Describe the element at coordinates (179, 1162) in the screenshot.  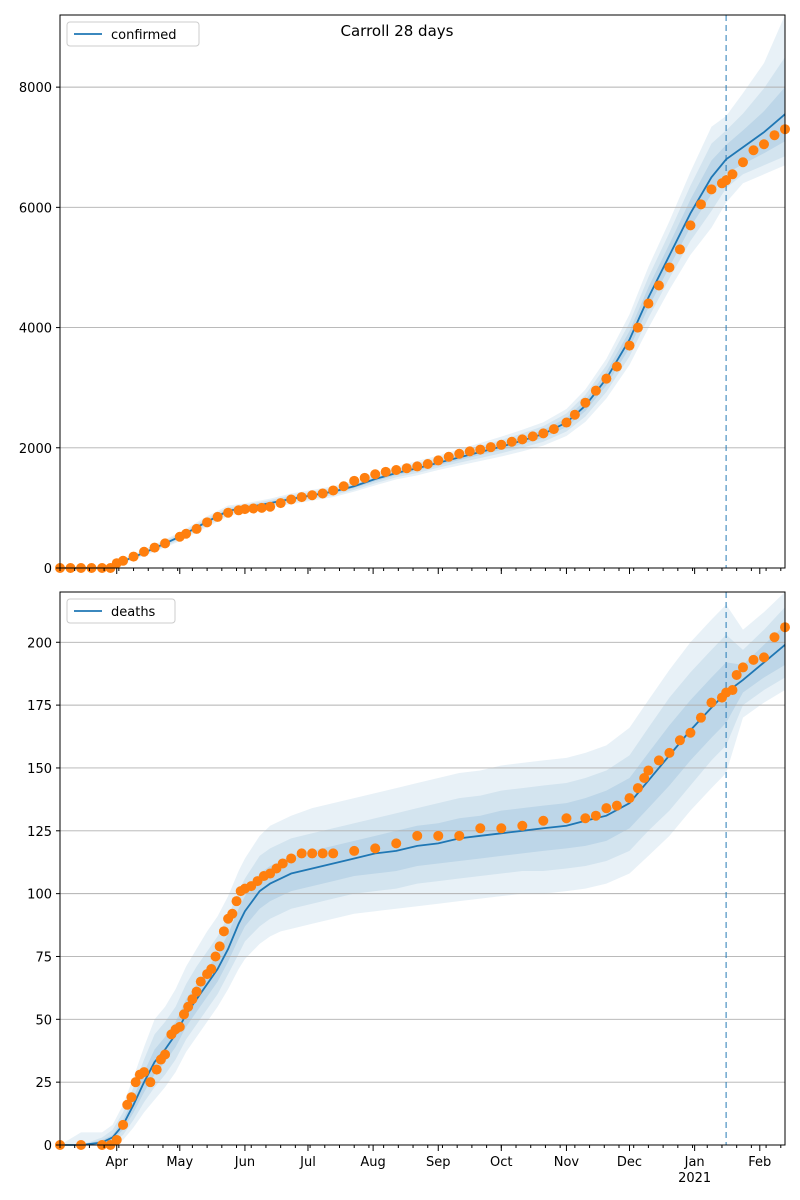
I see `x-tick-label: May` at that location.